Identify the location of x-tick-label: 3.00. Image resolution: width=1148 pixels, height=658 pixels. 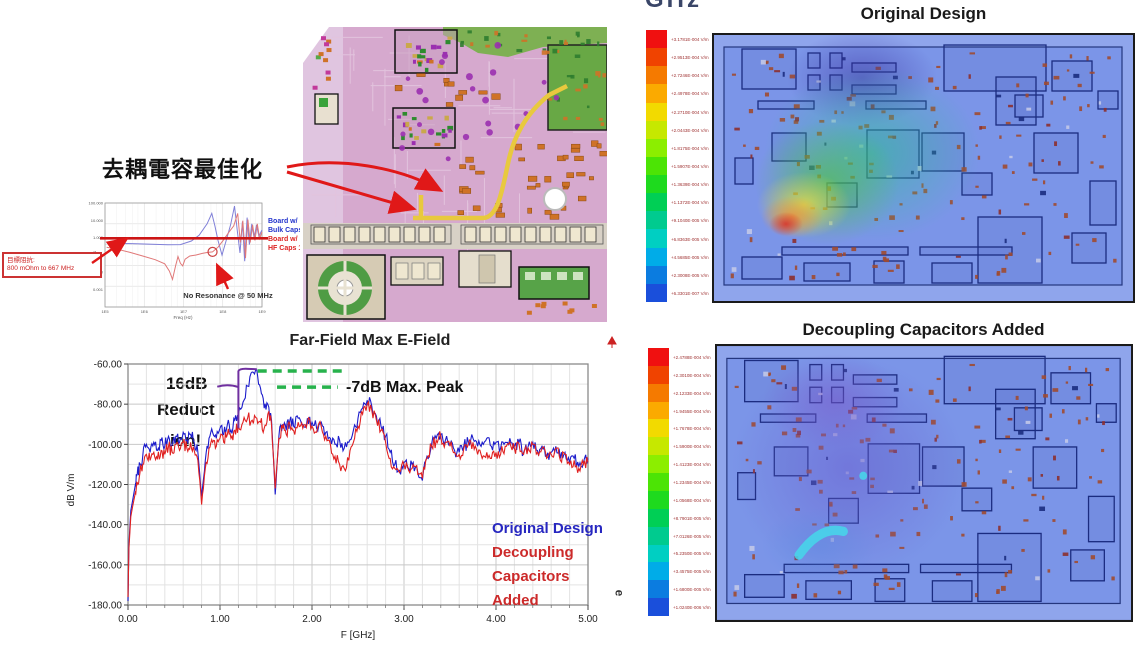
(404, 619).